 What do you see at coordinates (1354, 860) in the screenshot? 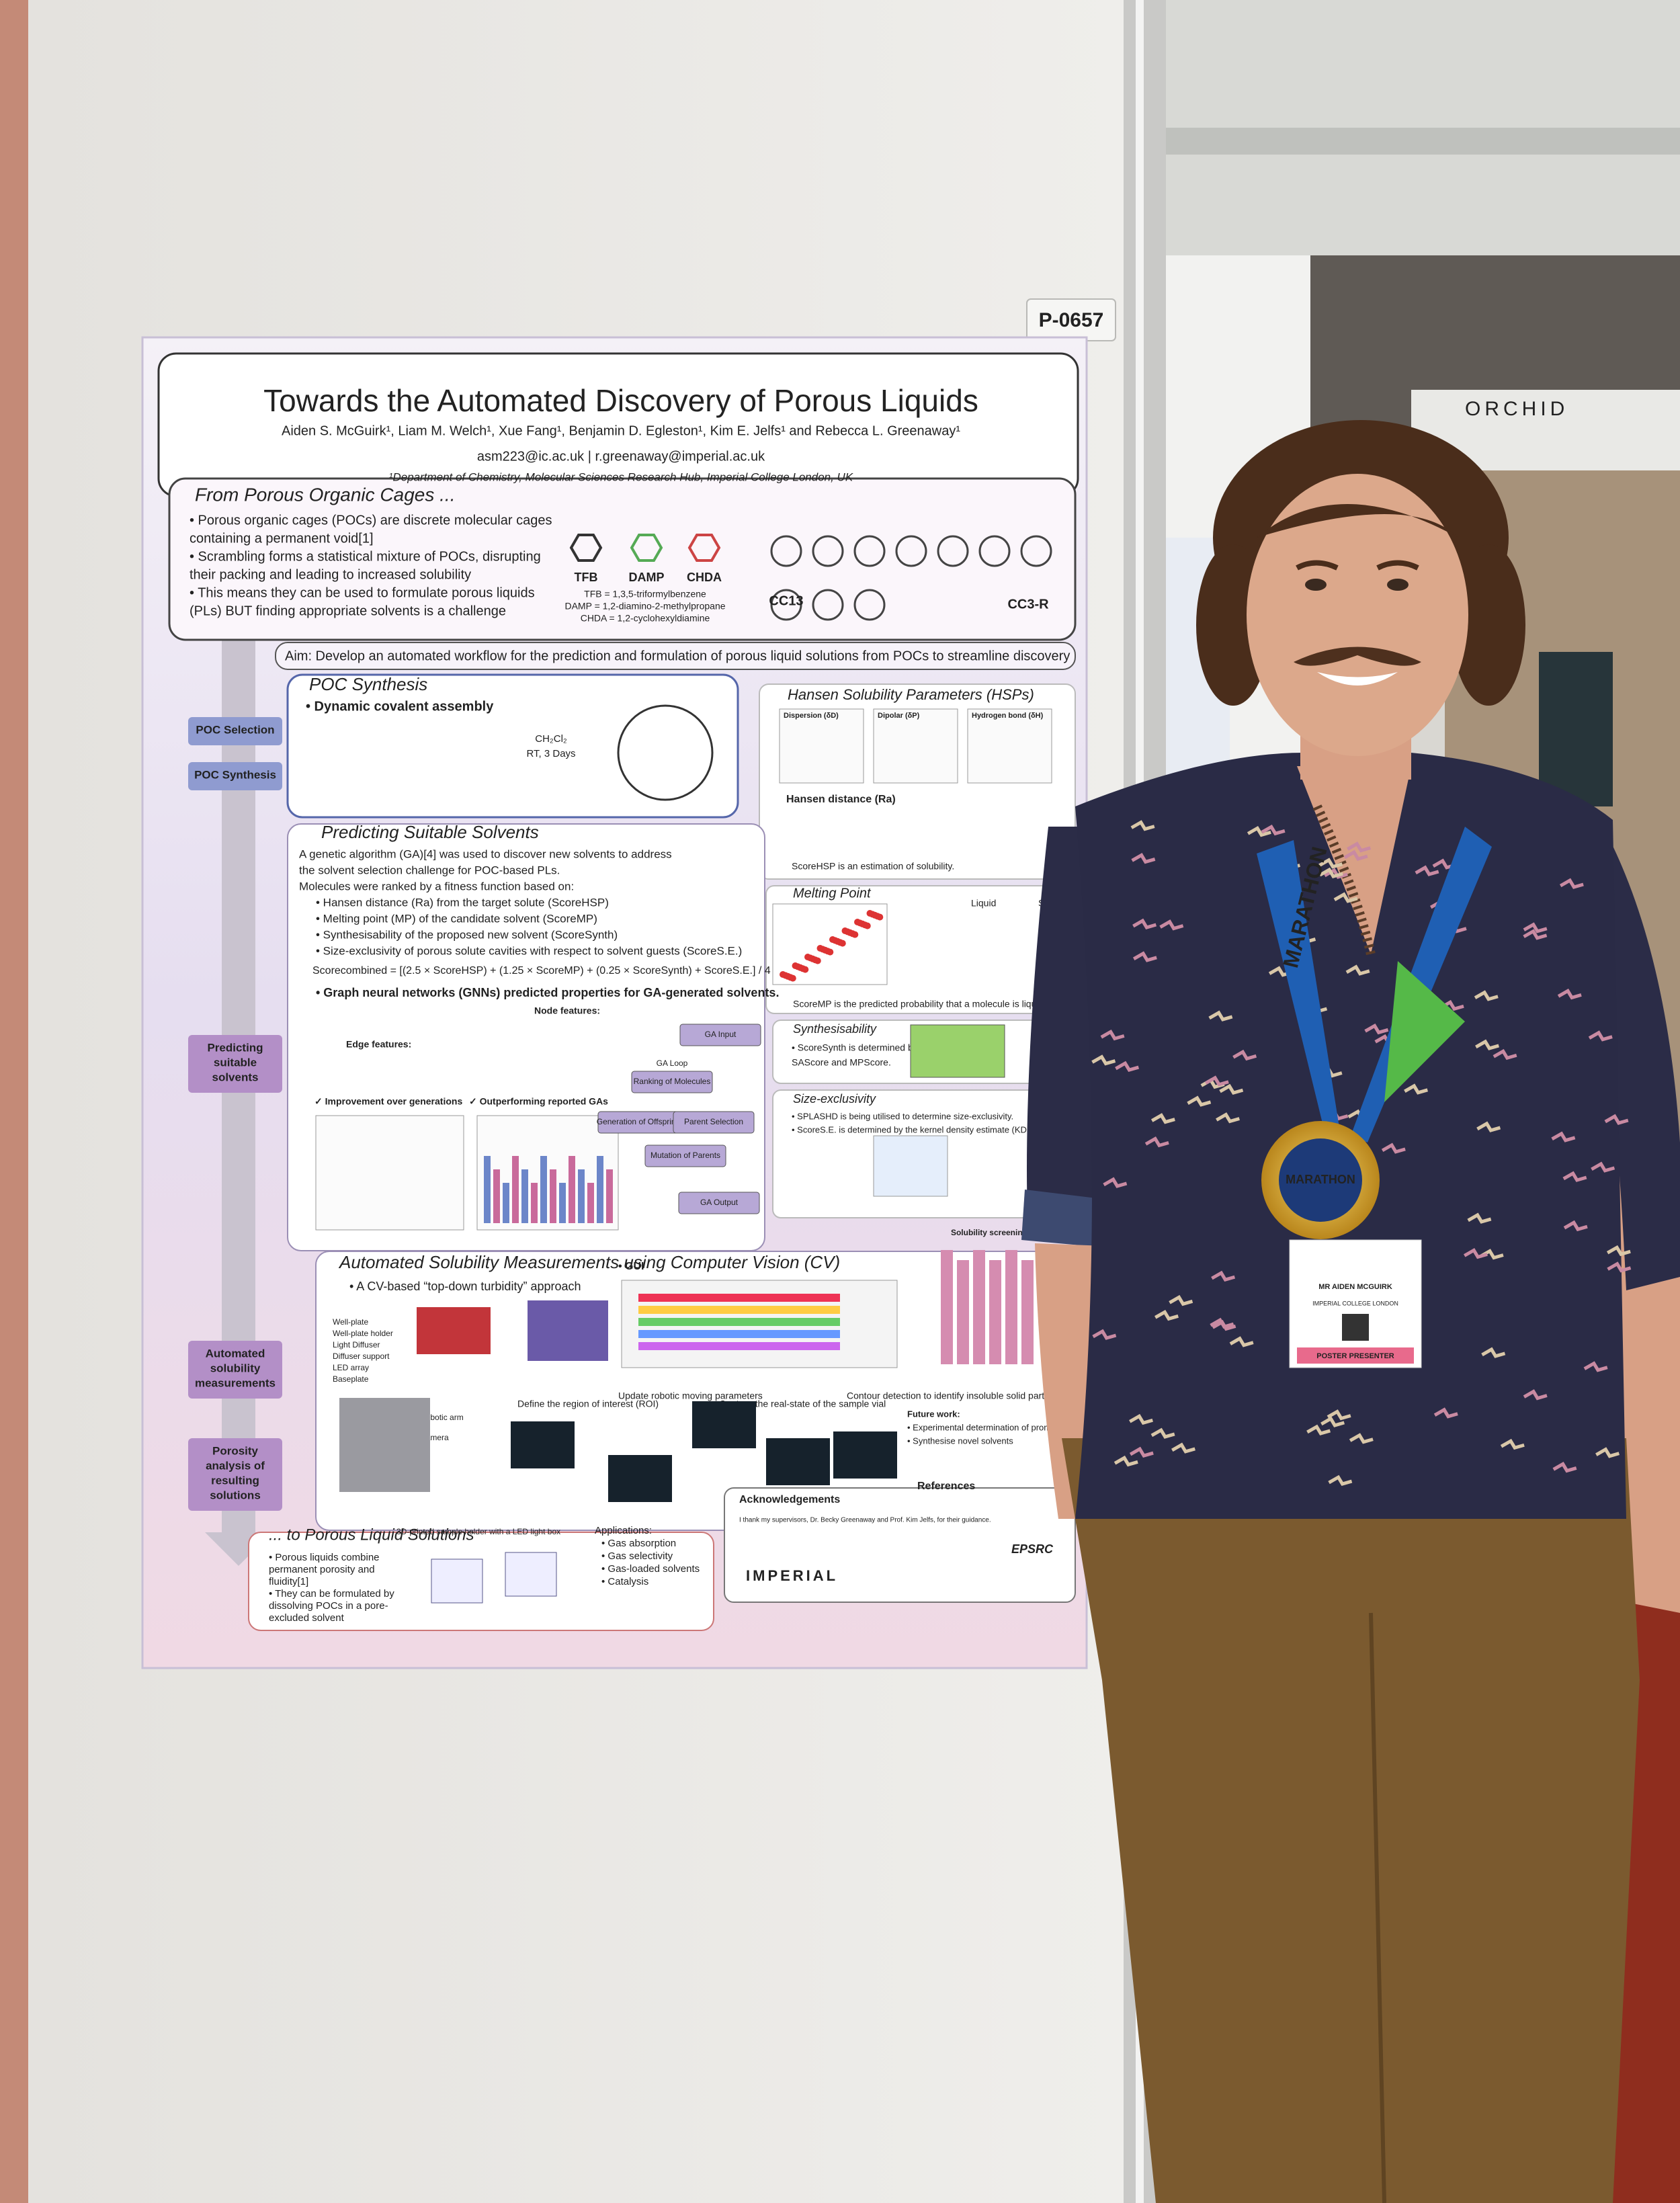
I see `neck-opening` at bounding box center [1354, 860].